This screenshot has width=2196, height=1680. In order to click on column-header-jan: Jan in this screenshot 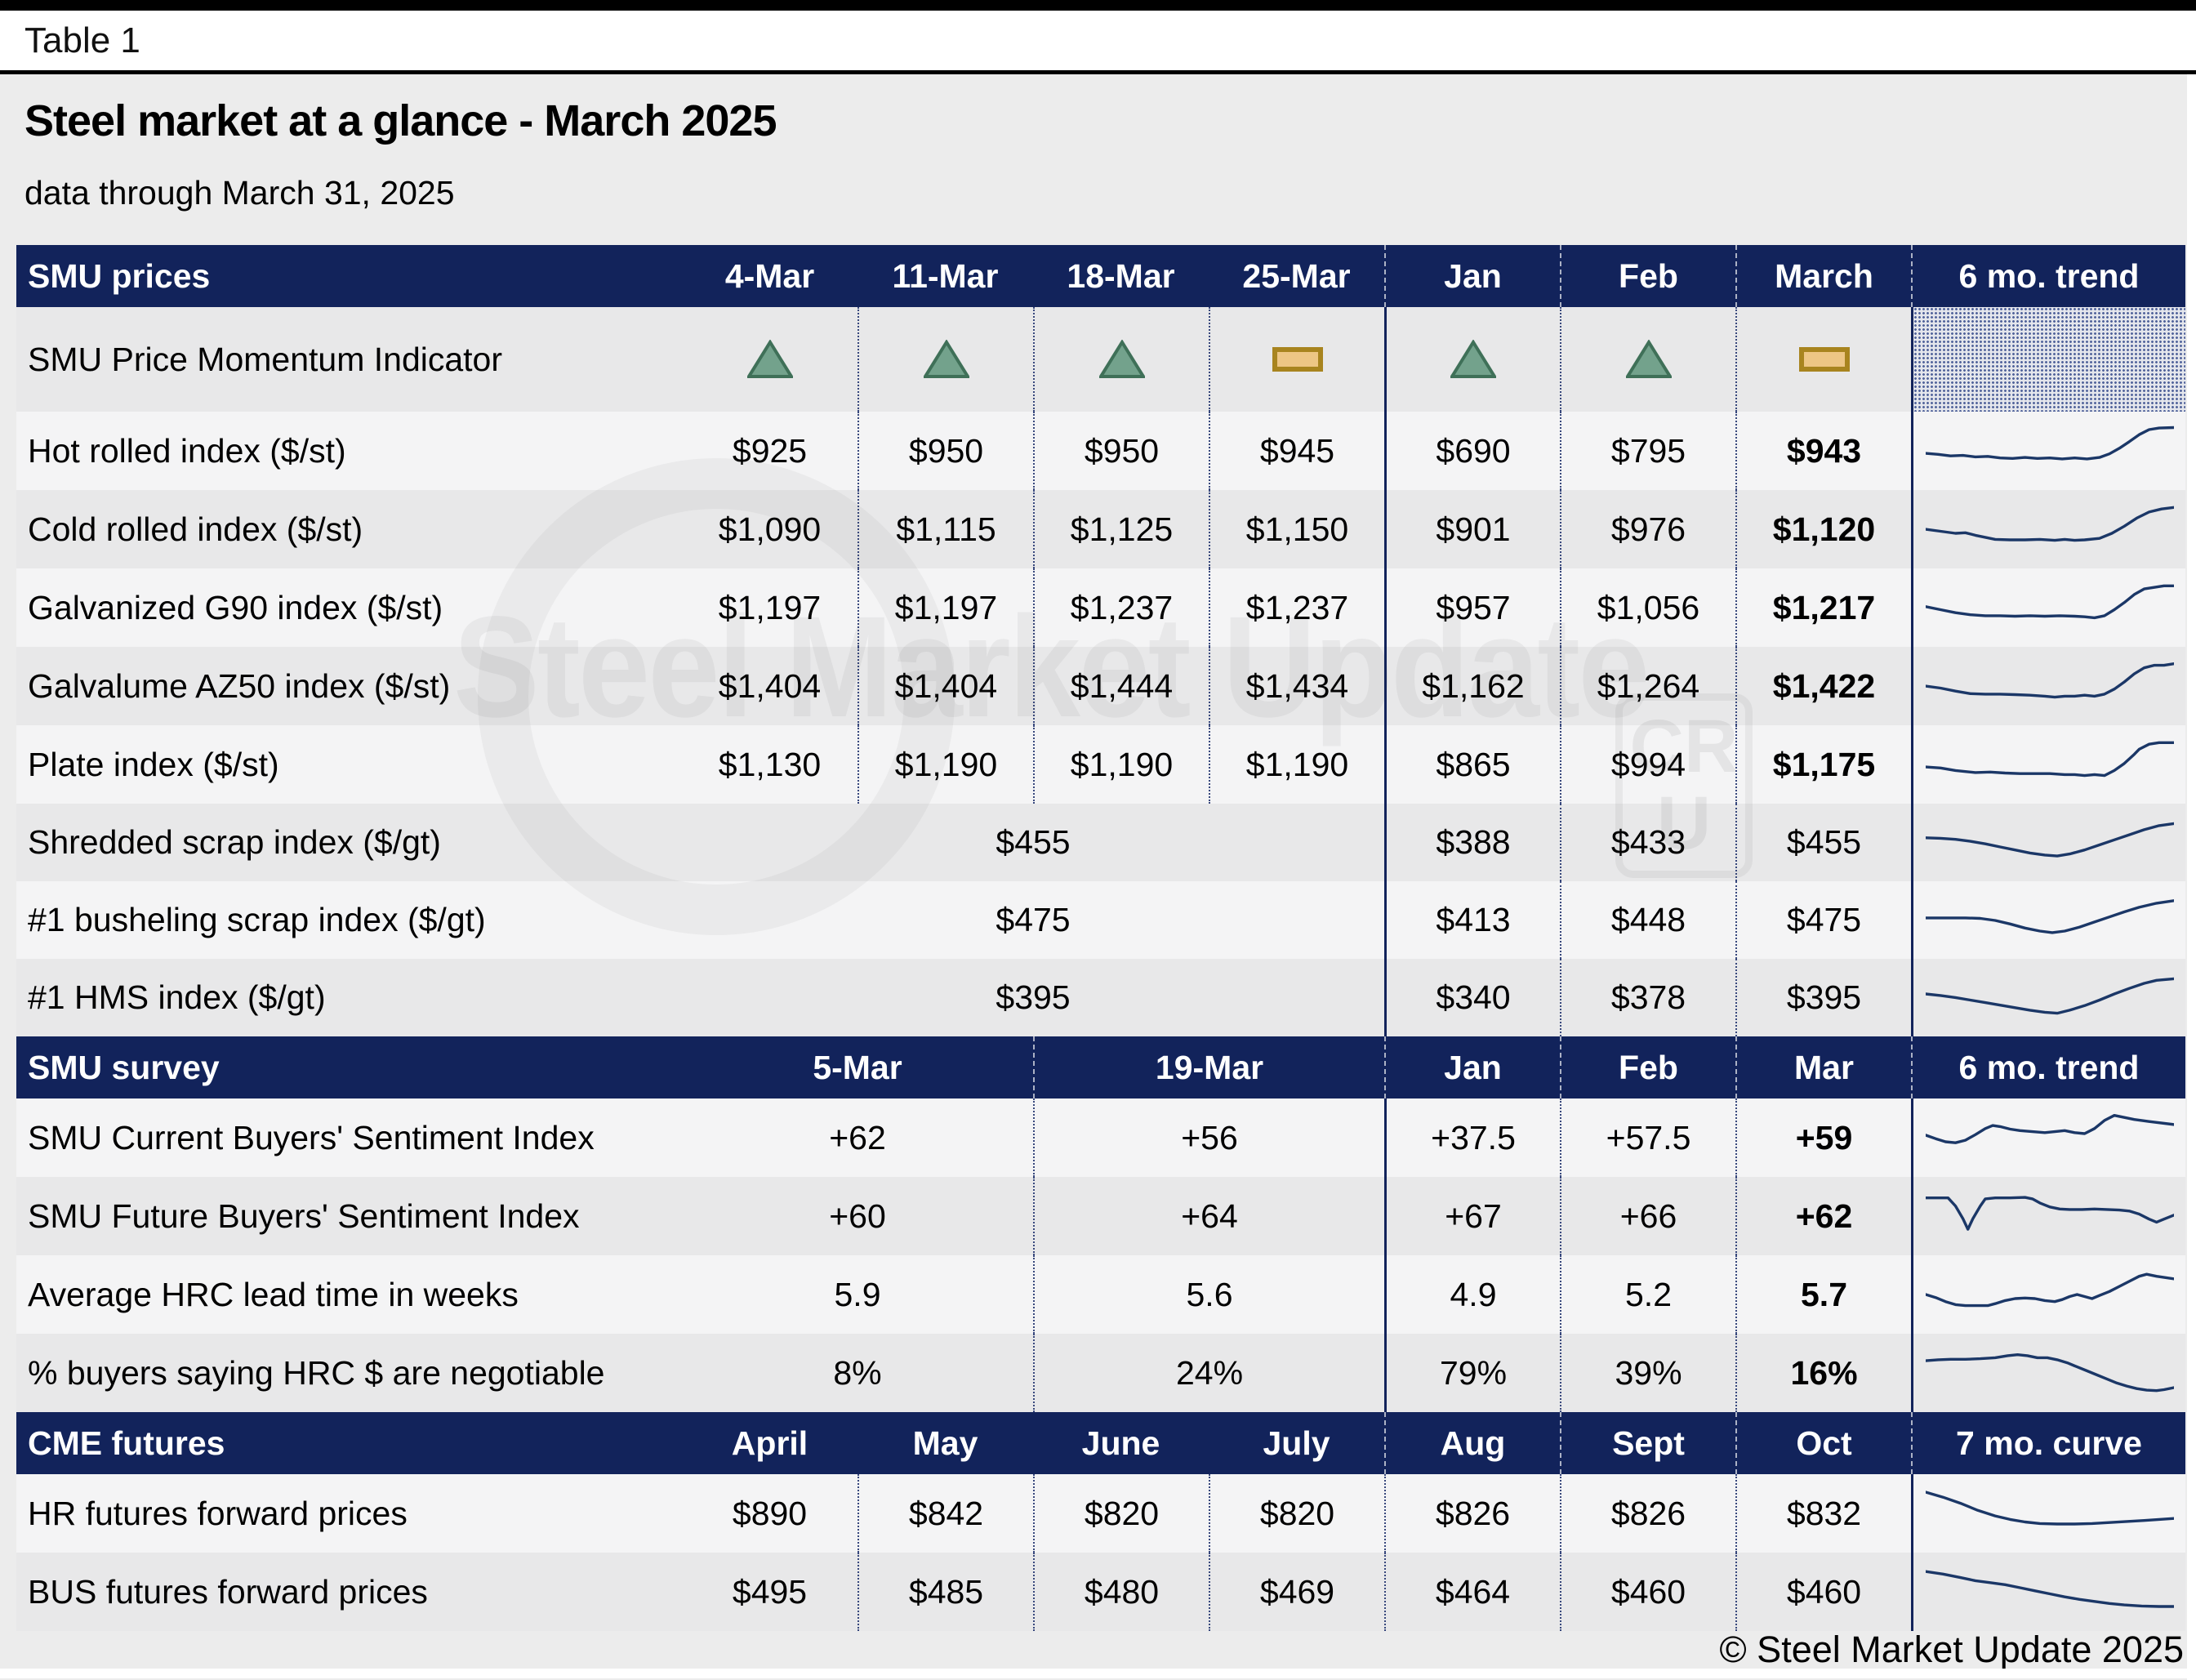, I will do `click(1472, 1067)`.